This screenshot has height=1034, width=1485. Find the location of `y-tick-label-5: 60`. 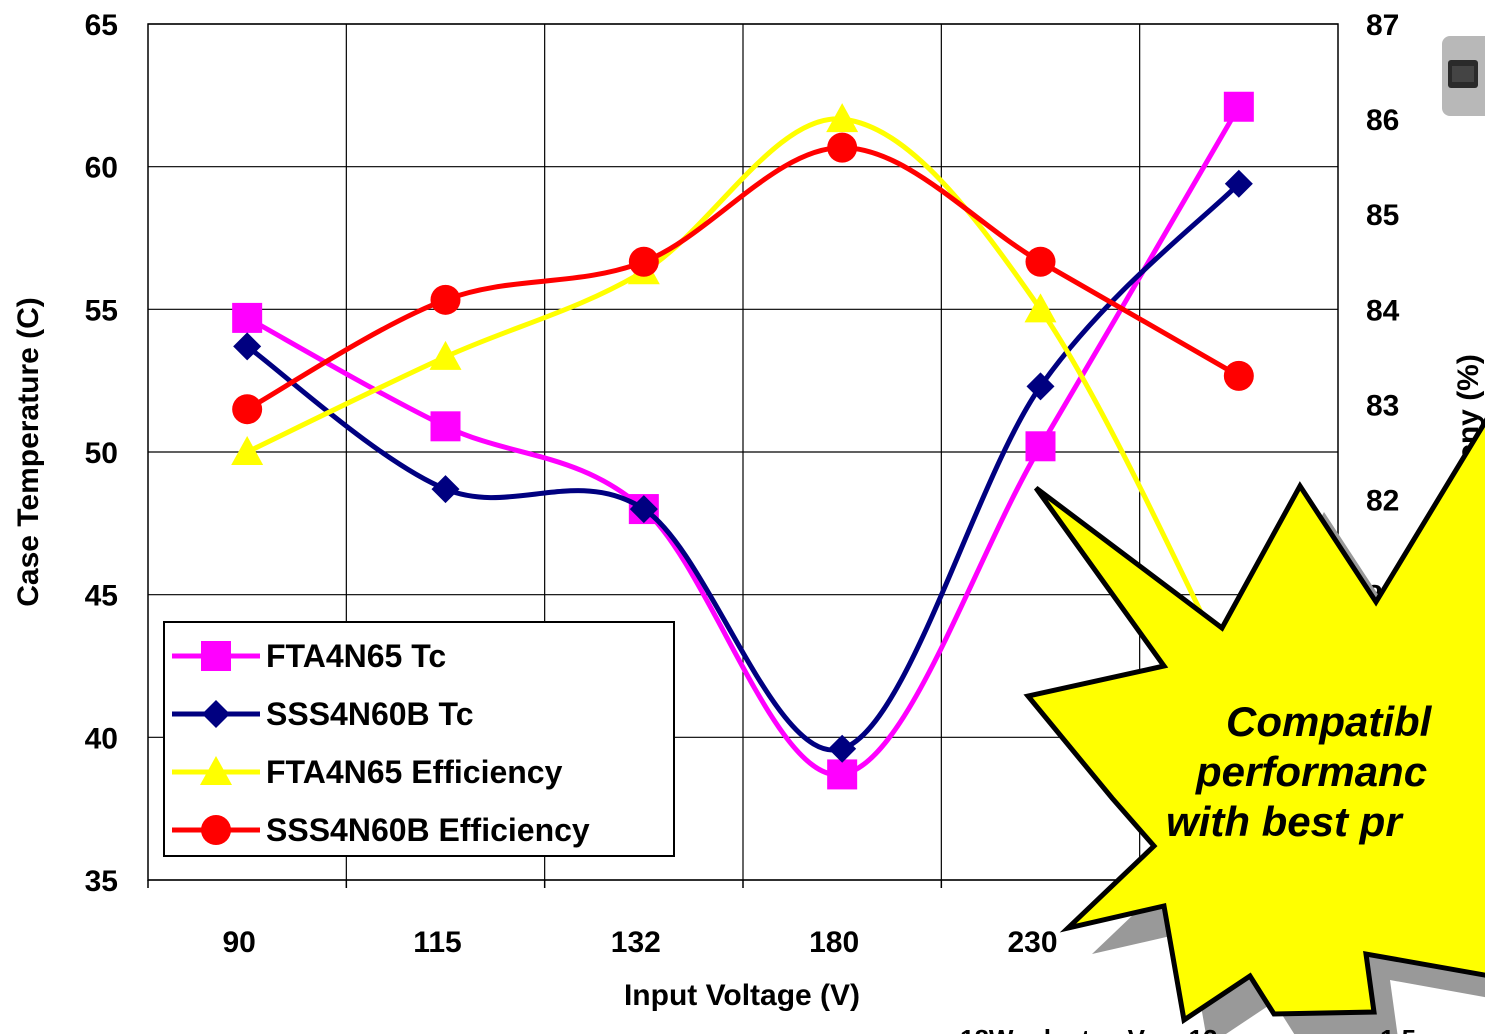

y-tick-label-5: 60 is located at coordinates (101, 168).